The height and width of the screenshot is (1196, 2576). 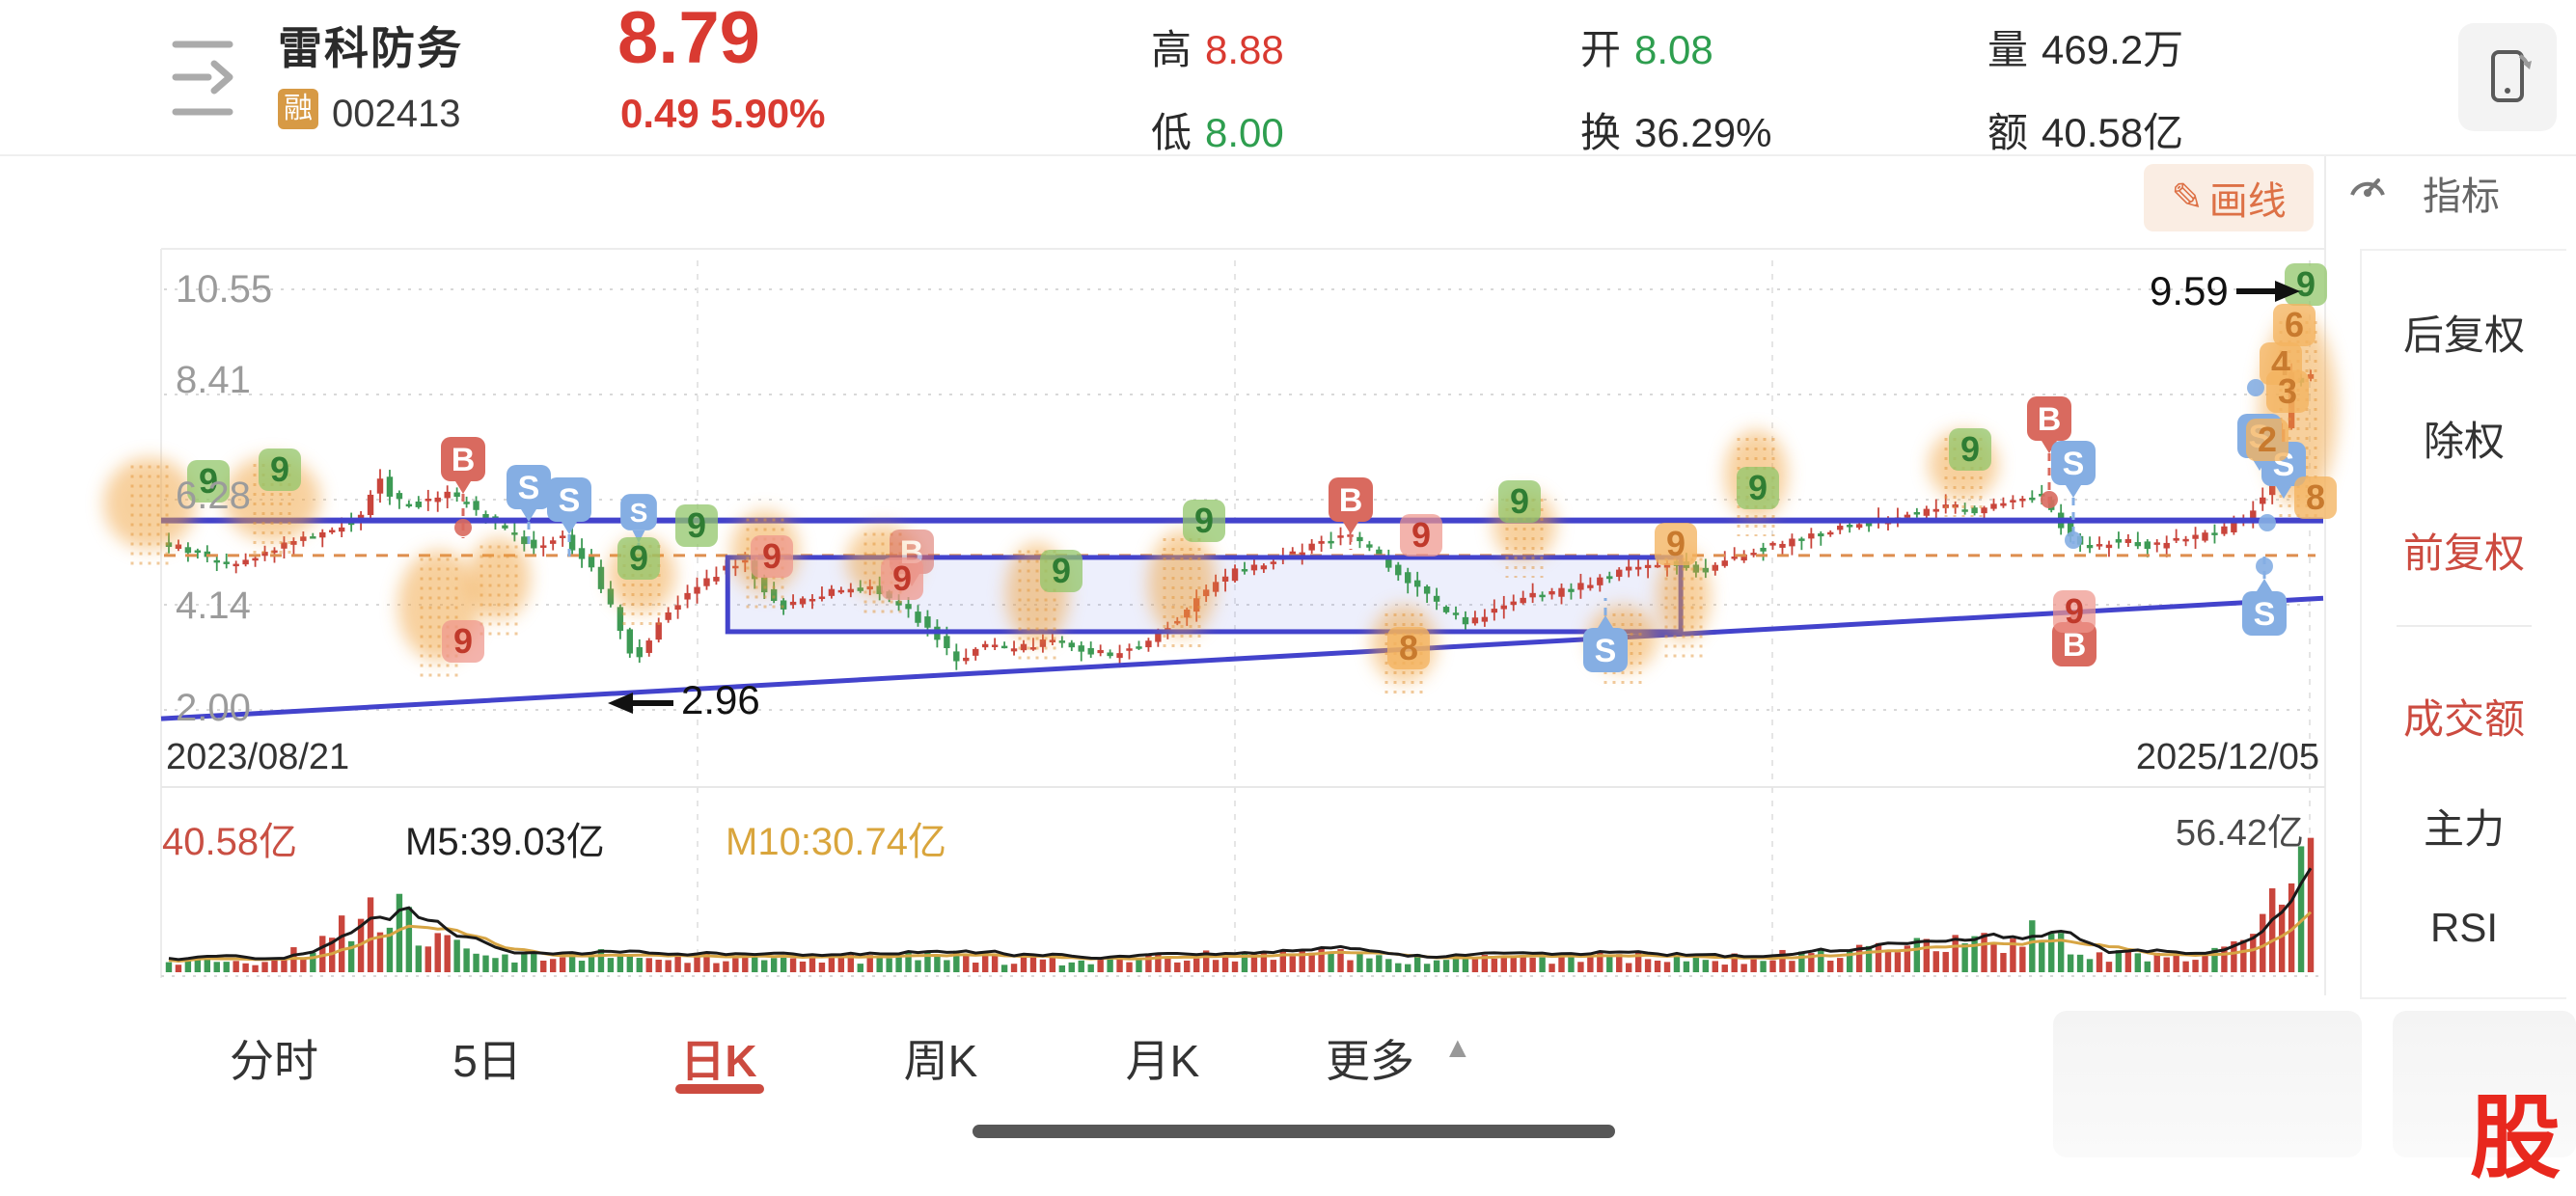 What do you see at coordinates (225, 289) in the screenshot?
I see `y-tick: 10.55` at bounding box center [225, 289].